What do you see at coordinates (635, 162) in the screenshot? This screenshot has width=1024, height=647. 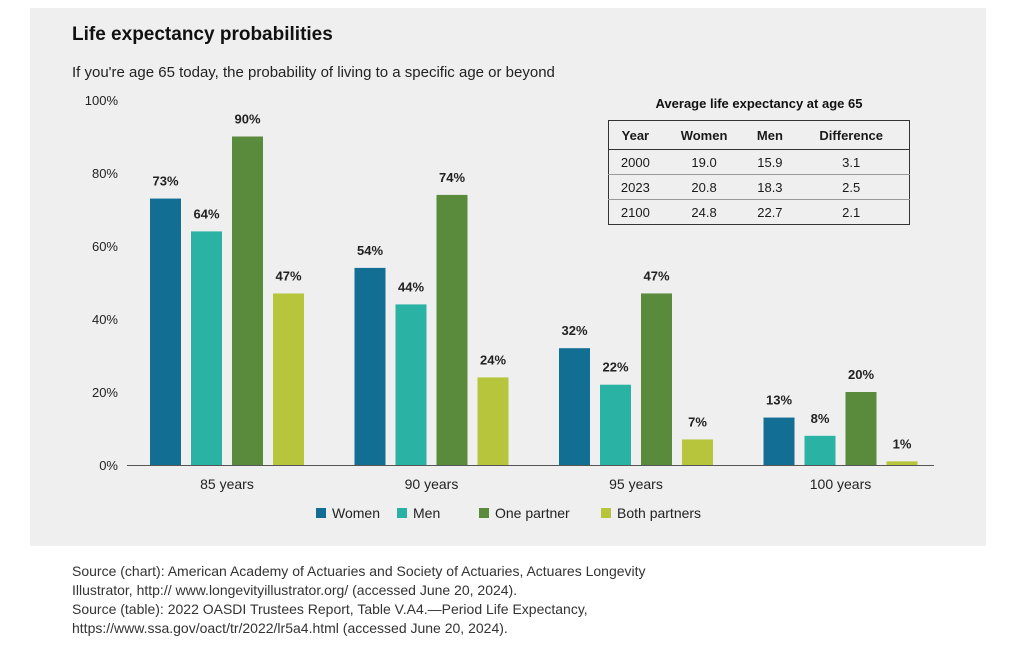 I see `table-cell: 2000` at bounding box center [635, 162].